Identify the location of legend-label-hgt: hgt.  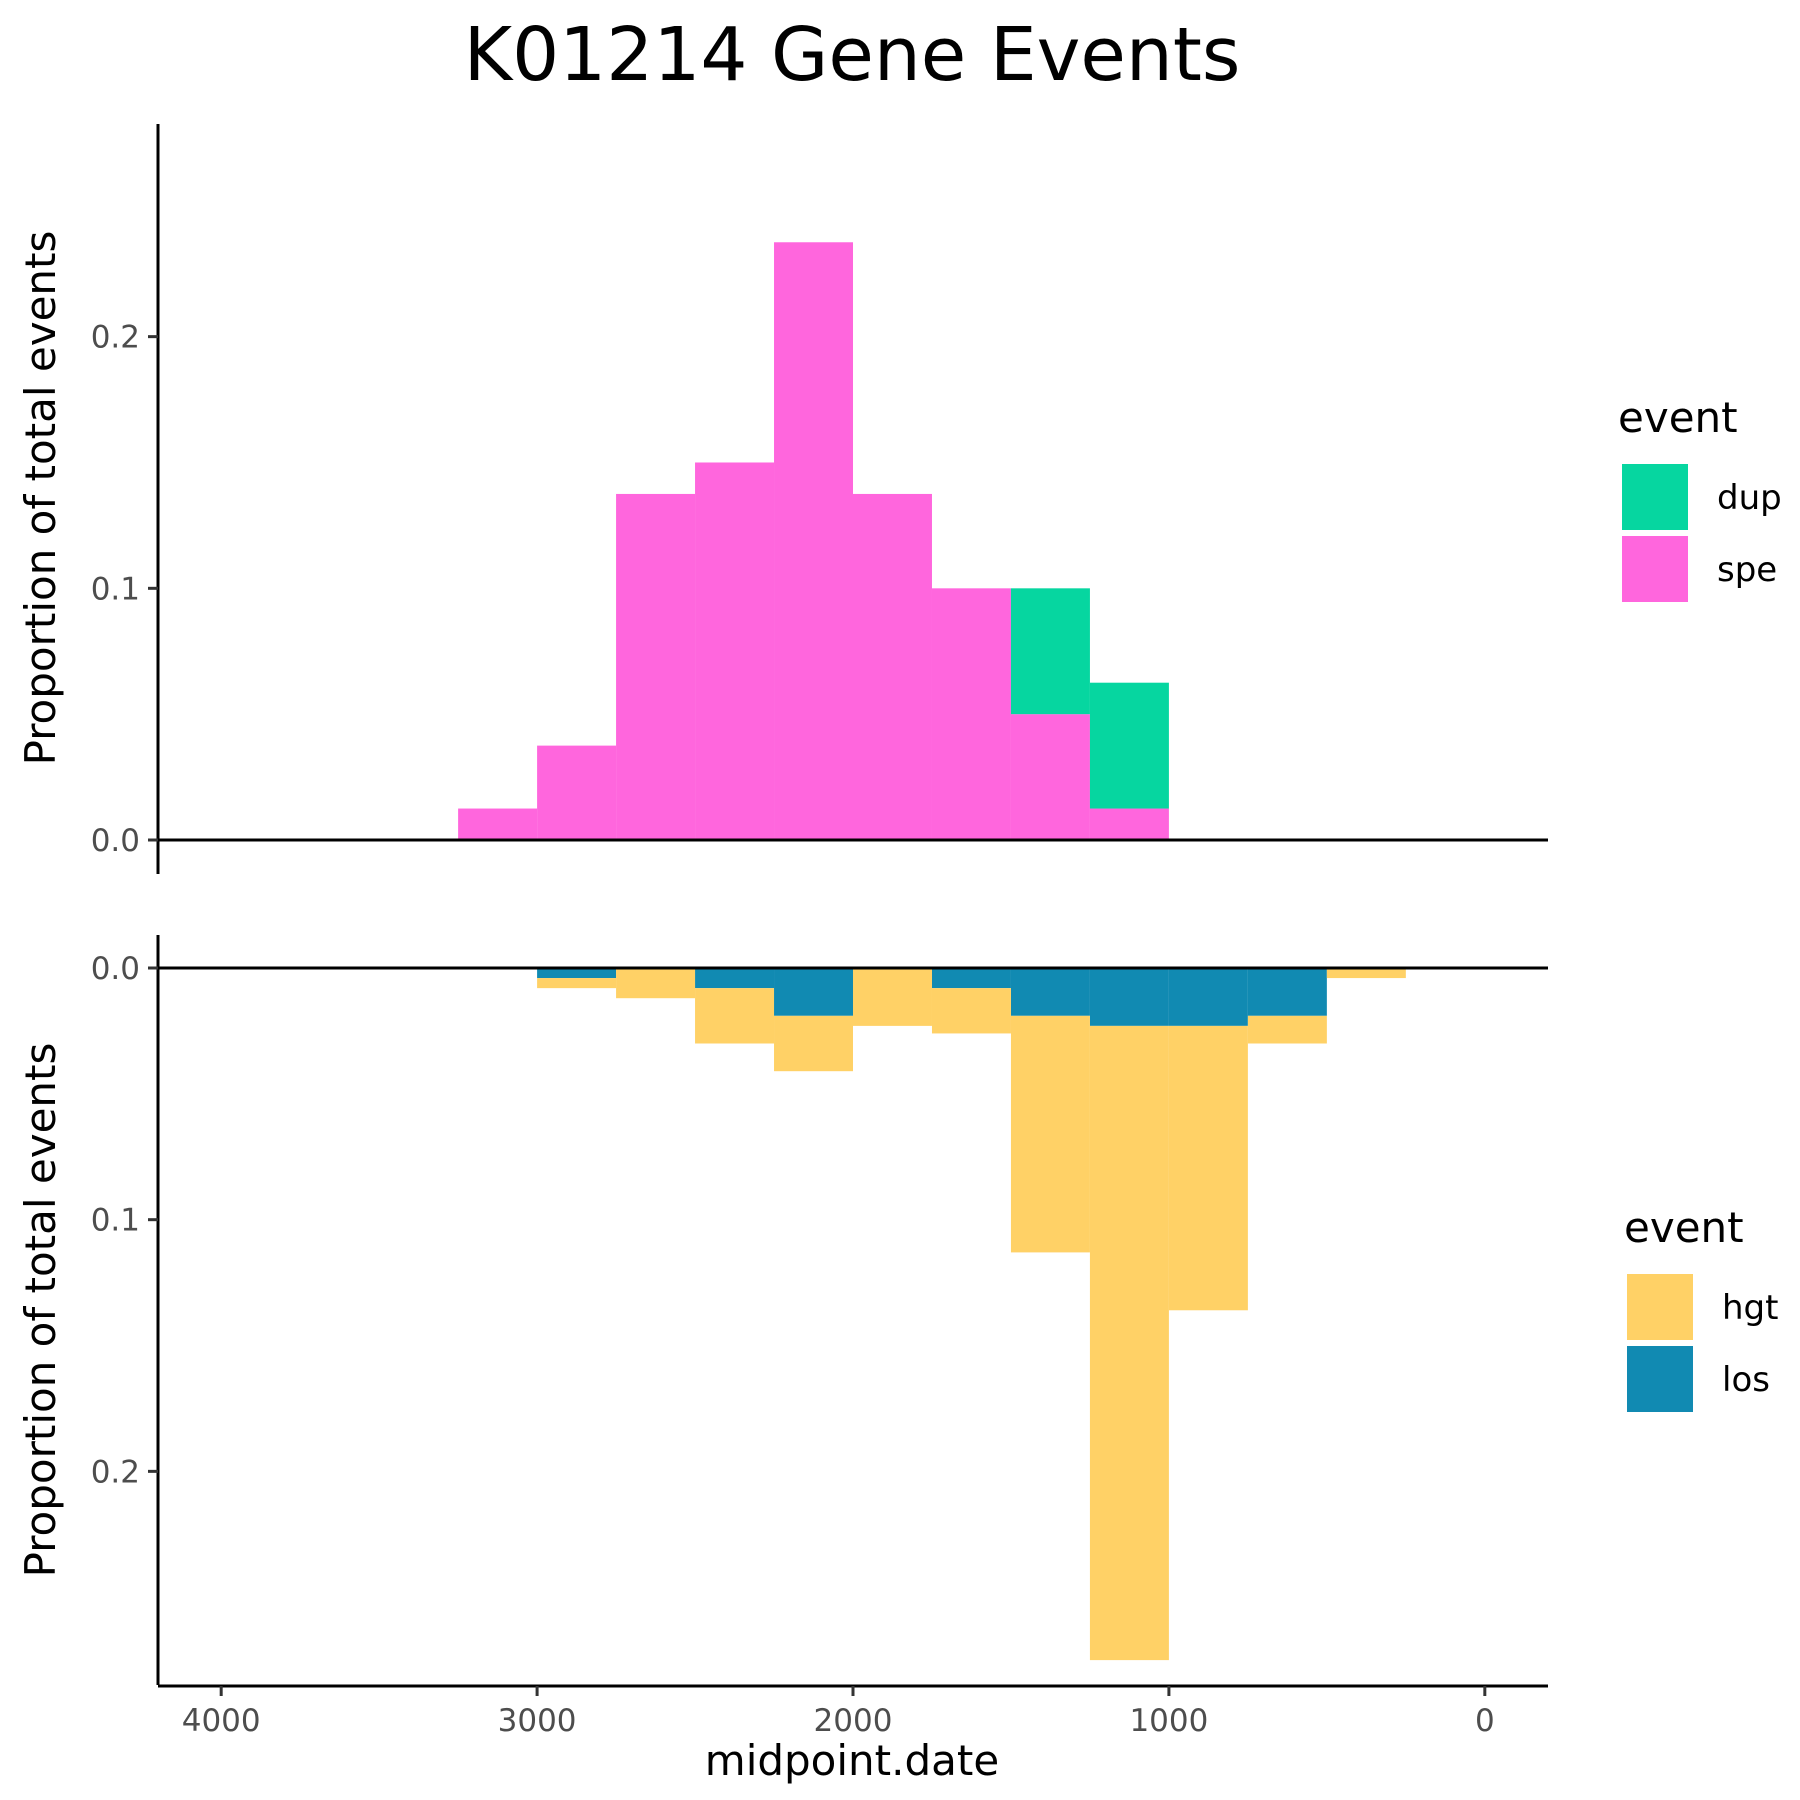
(1750, 1308).